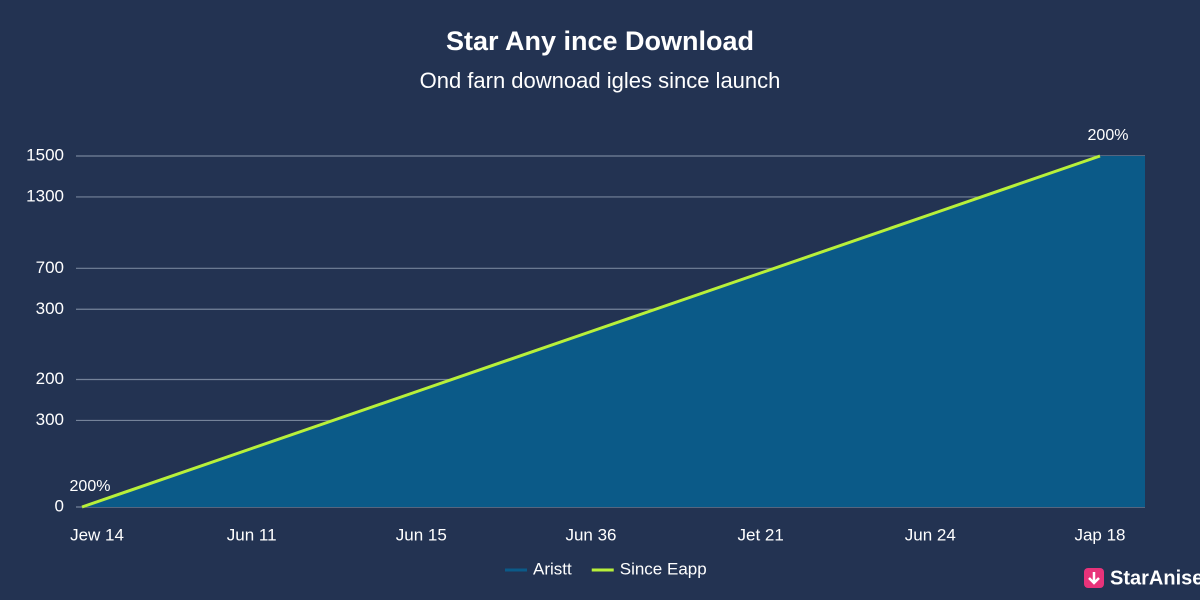 The width and height of the screenshot is (1200, 600). I want to click on y-tick-label: 700, so click(50, 267).